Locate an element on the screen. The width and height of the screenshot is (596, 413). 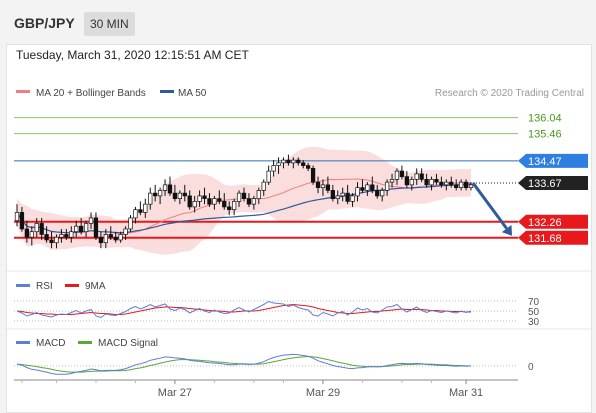
ma50-line is located at coordinates (244, 208).